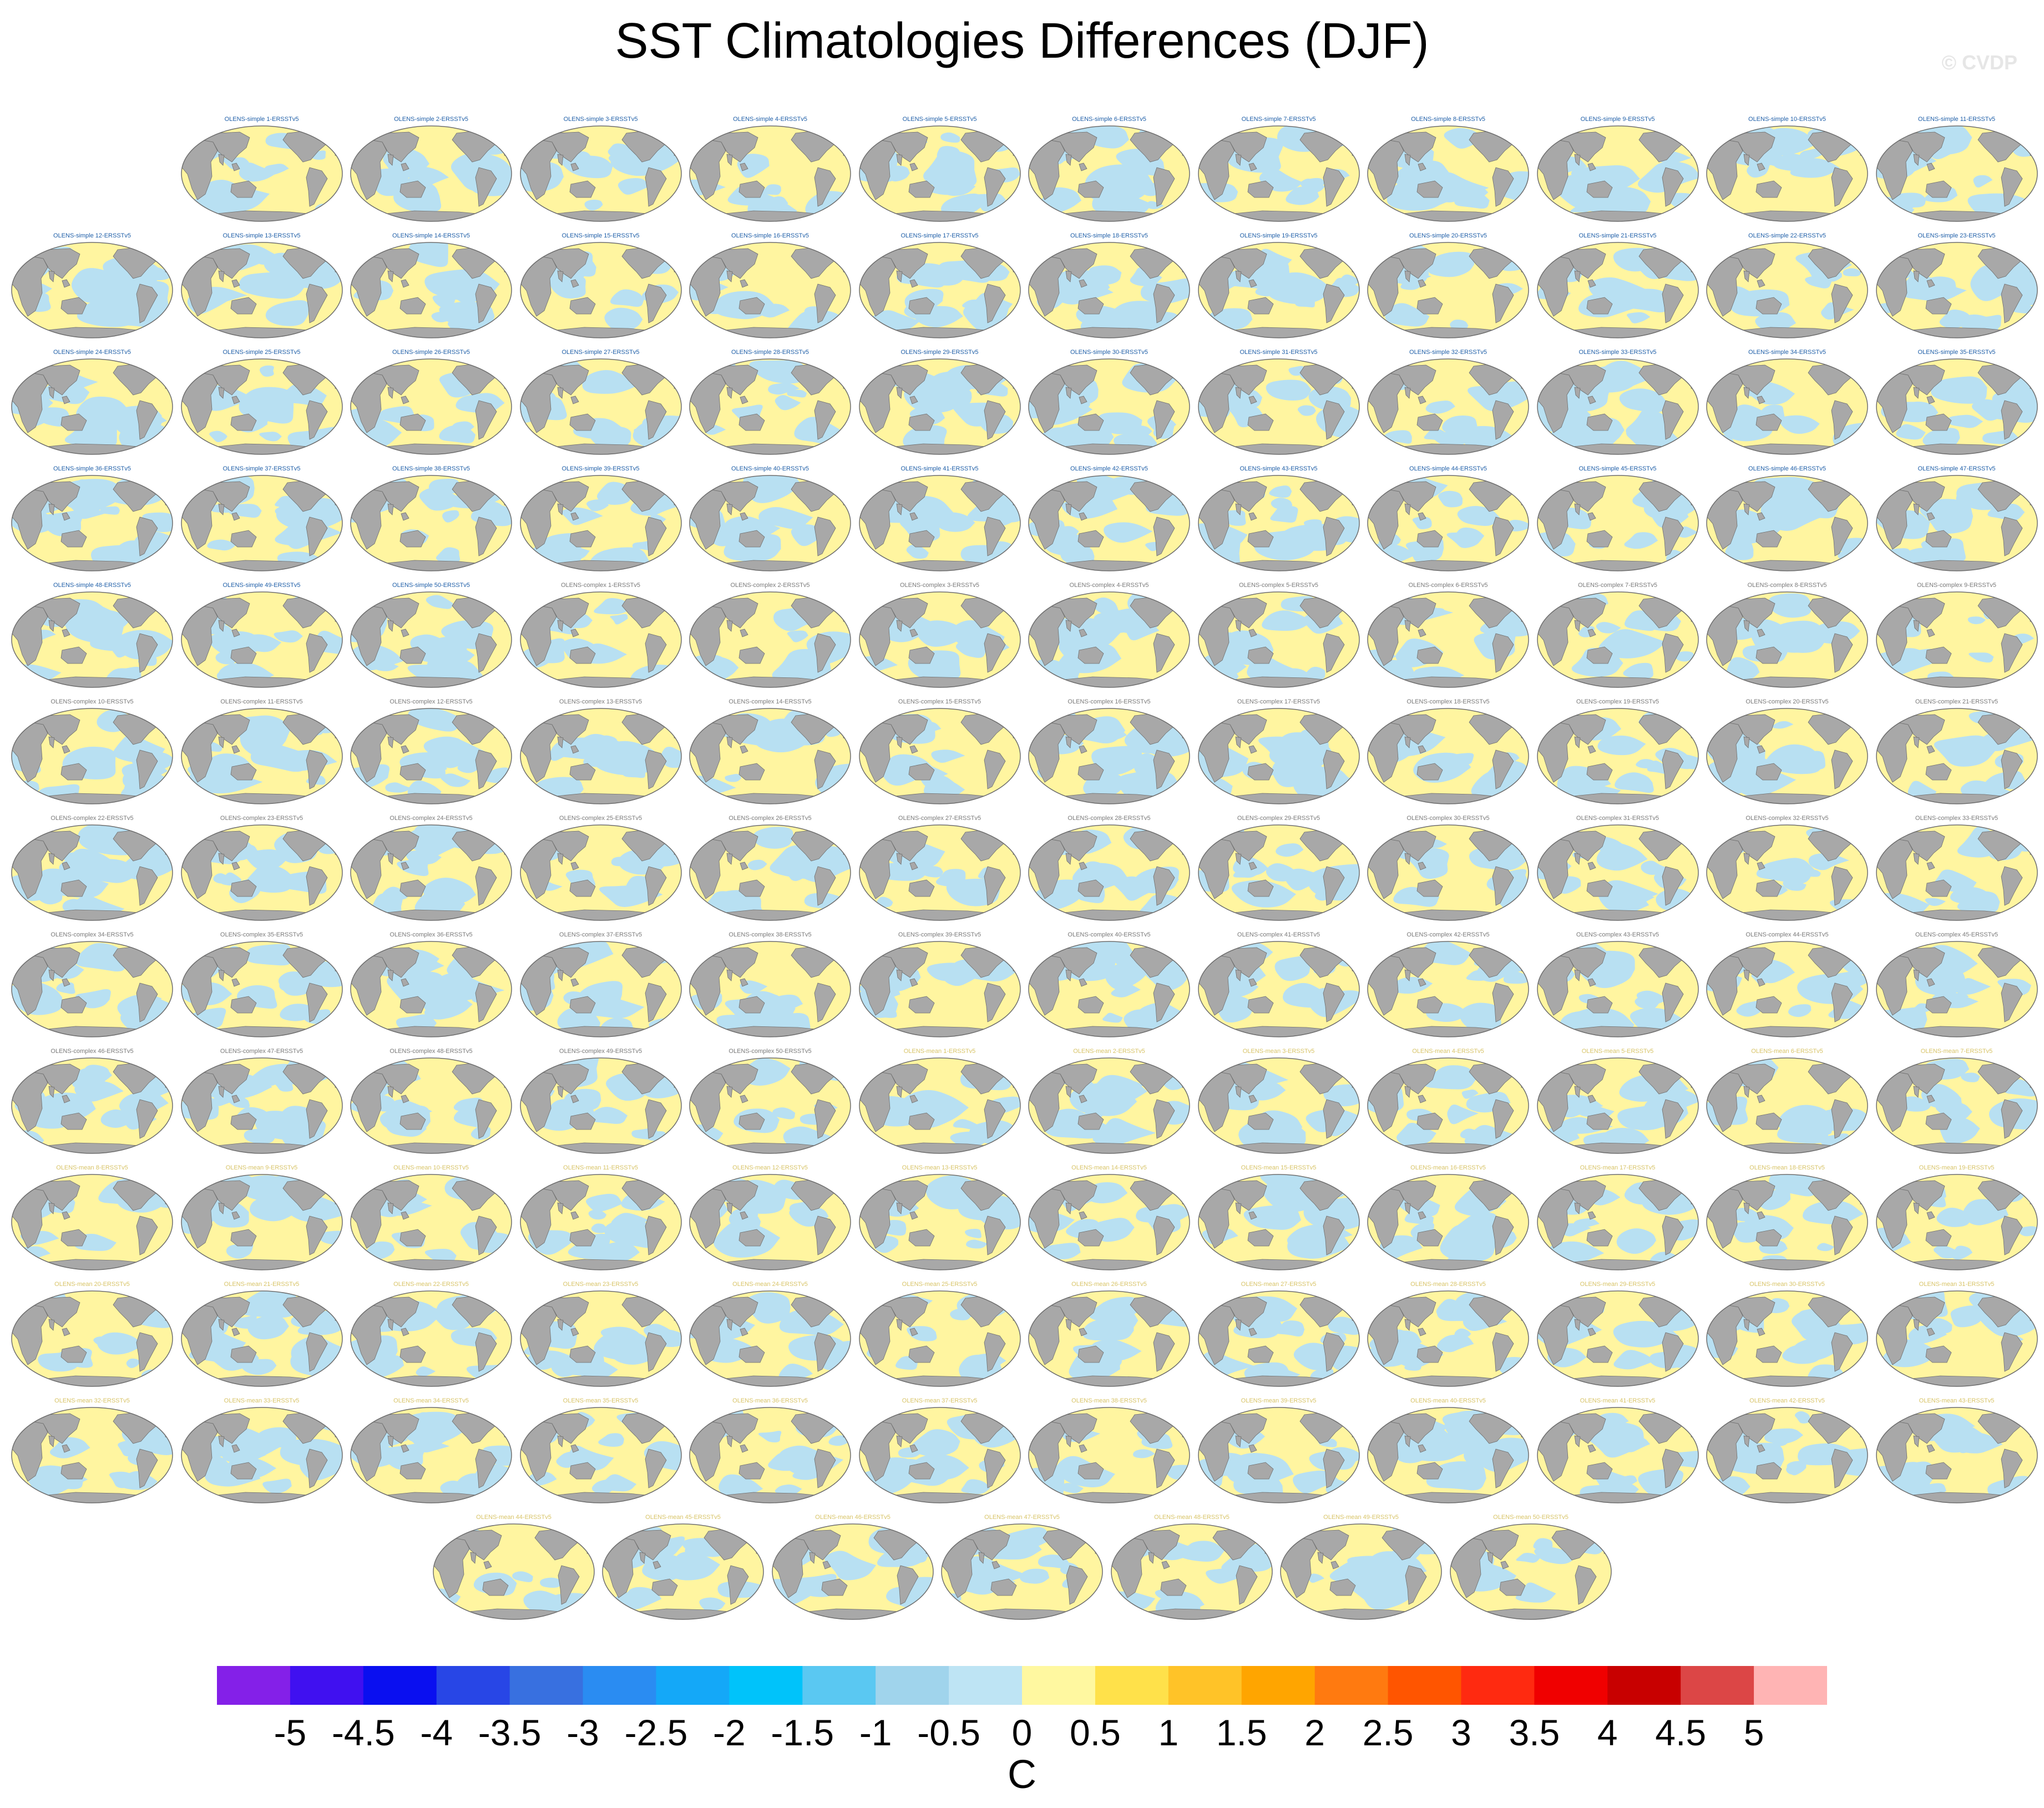  I want to click on map-panel: OLENS-mean 19-ERSSTv5, so click(1957, 1219).